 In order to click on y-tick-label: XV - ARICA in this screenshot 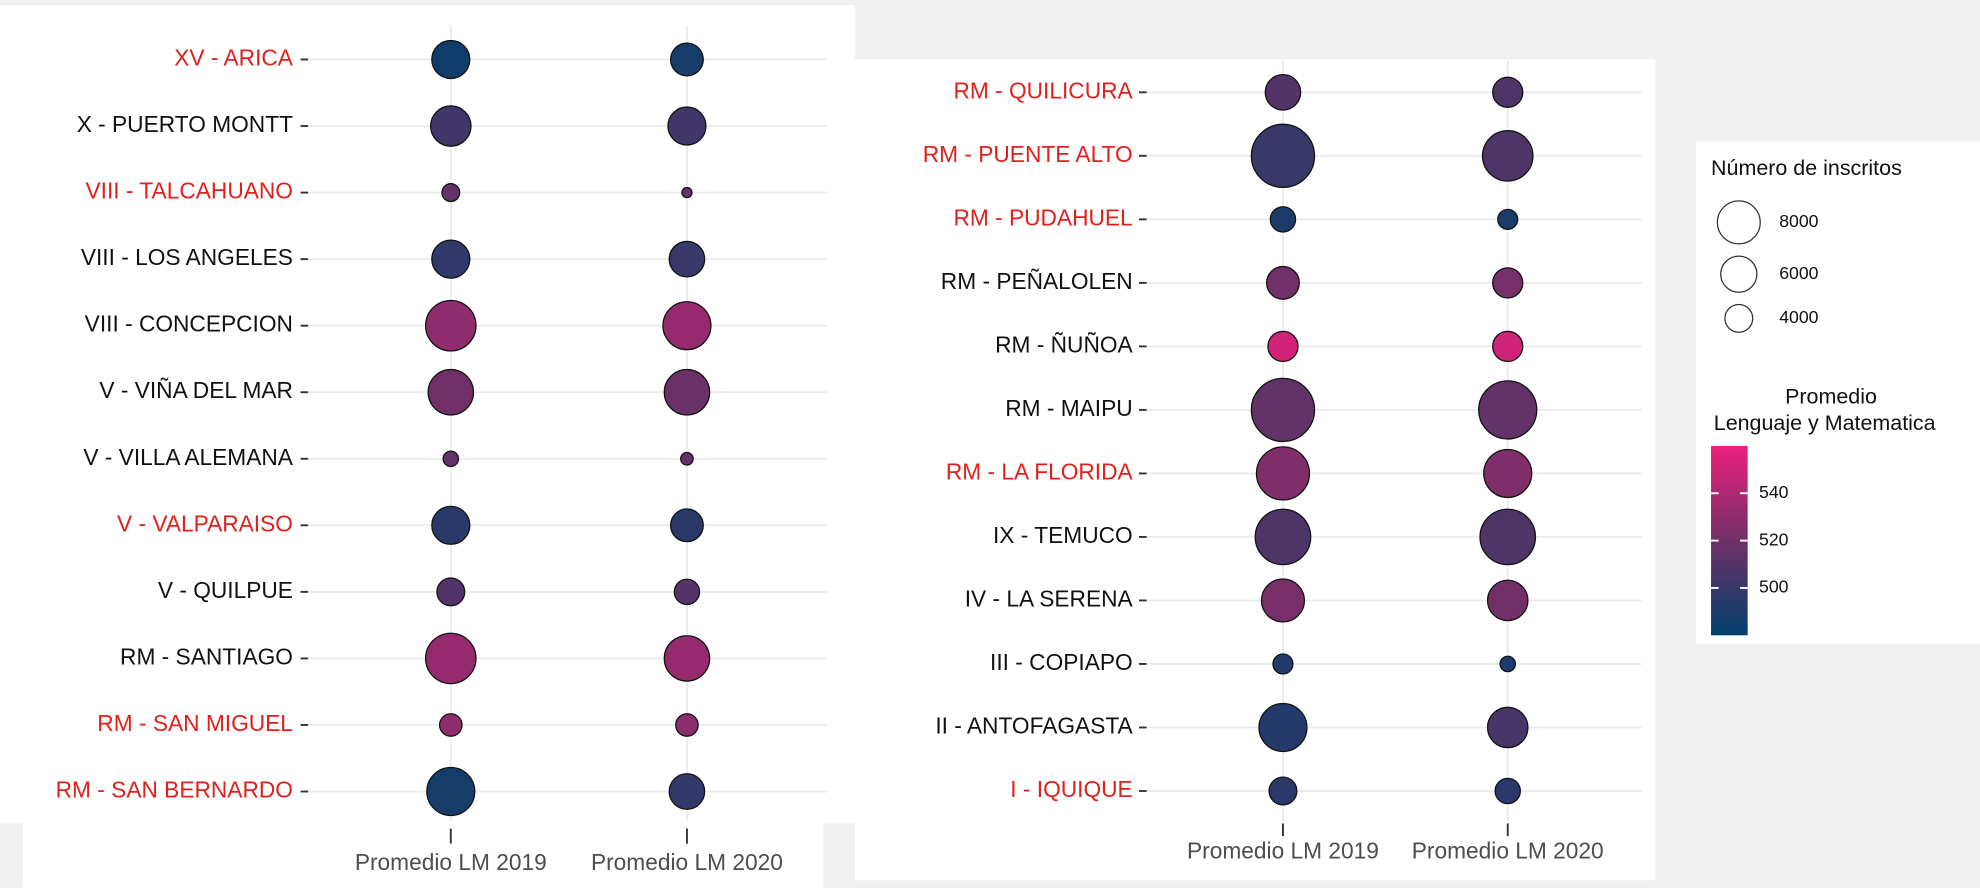, I will do `click(234, 57)`.